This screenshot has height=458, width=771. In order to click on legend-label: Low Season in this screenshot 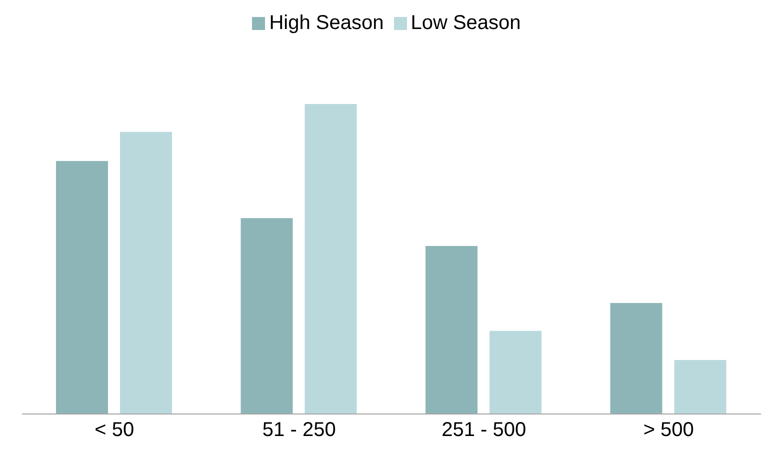, I will do `click(465, 23)`.